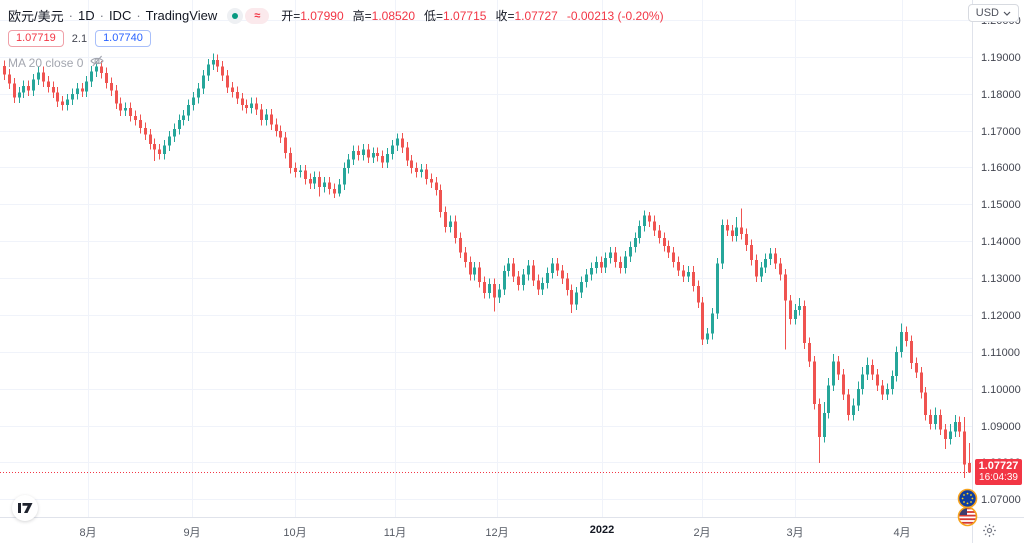 This screenshot has width=1024, height=543. What do you see at coordinates (702, 533) in the screenshot?
I see `time-axis-label: 2月` at bounding box center [702, 533].